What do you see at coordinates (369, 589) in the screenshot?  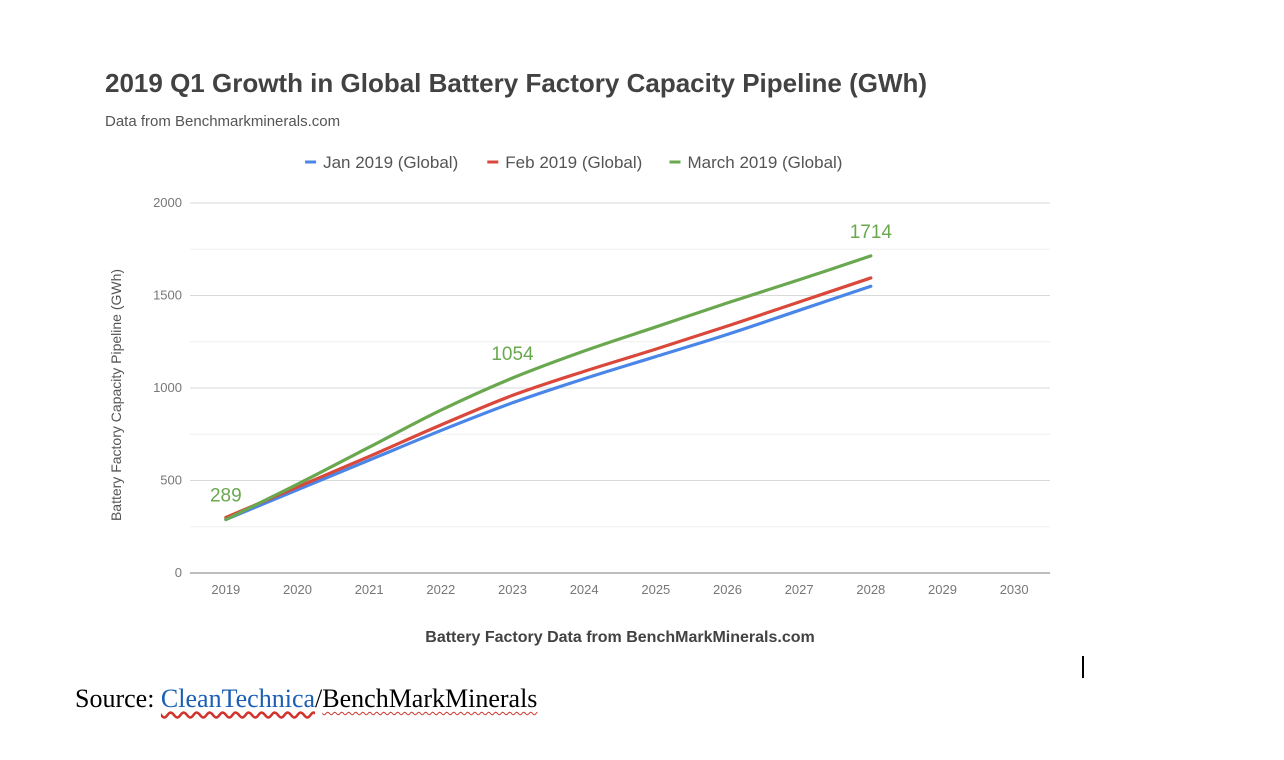 I see `x-tick-label: 2021` at bounding box center [369, 589].